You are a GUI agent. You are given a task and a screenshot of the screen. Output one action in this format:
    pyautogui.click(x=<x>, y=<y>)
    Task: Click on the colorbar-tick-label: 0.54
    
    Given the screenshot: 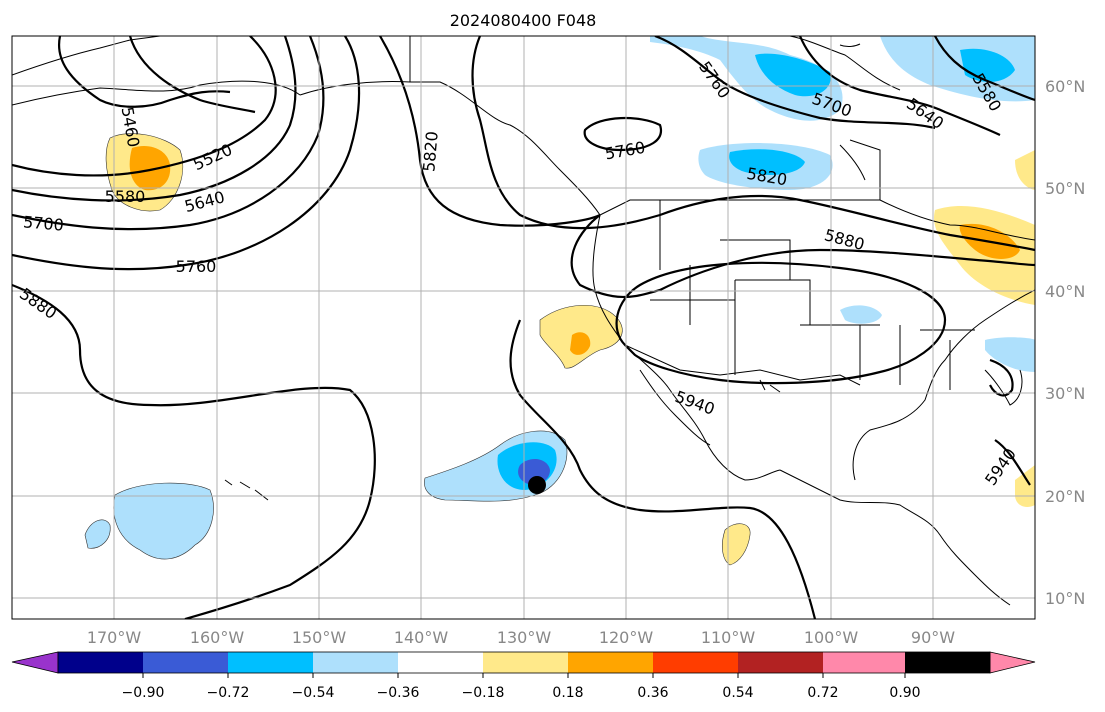 What is the action you would take?
    pyautogui.click(x=737, y=693)
    